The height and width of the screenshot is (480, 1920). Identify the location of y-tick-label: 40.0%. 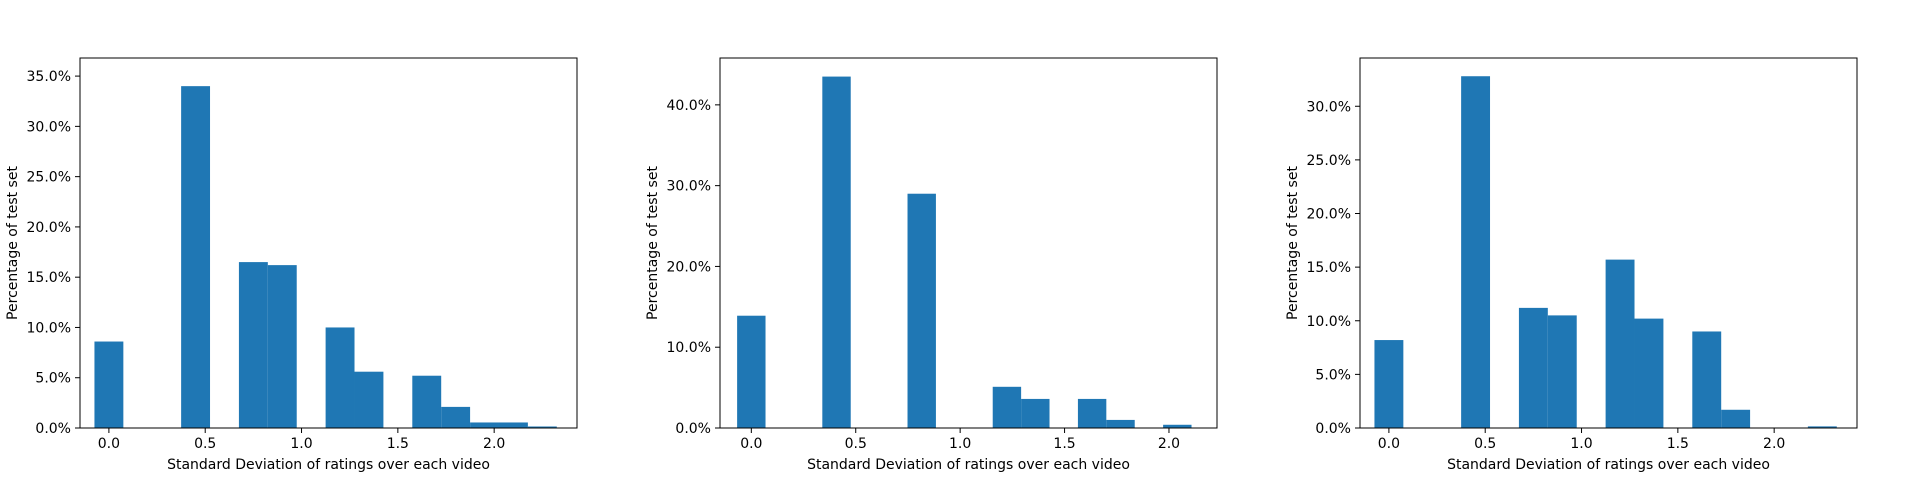
(689, 106).